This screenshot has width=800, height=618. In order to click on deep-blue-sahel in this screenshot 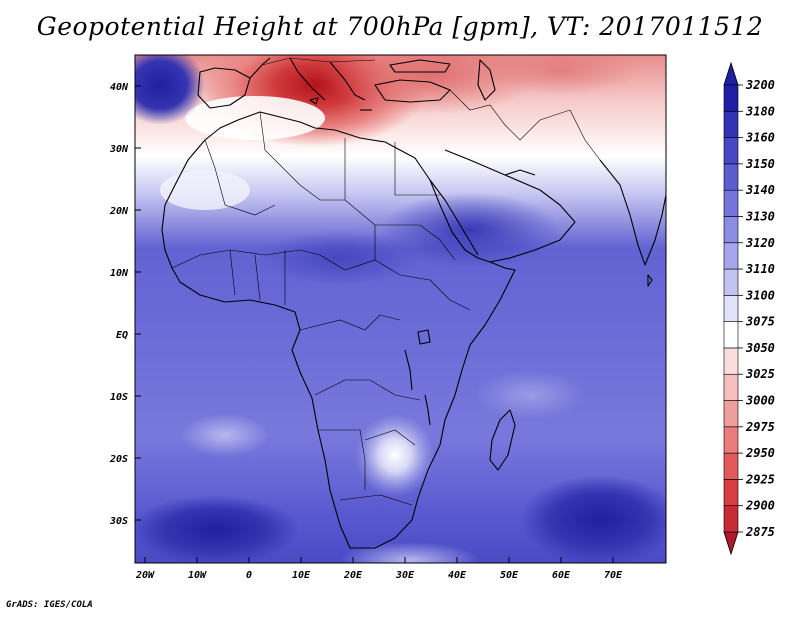, I will do `click(340, 258)`.